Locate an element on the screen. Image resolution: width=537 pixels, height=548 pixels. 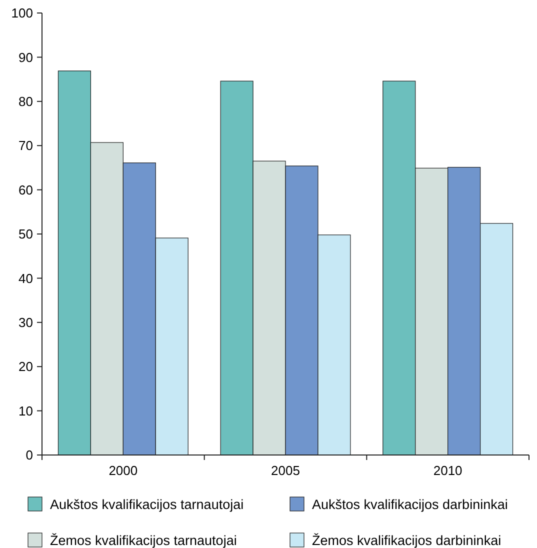
y-tick-label: 70 is located at coordinates (25, 146).